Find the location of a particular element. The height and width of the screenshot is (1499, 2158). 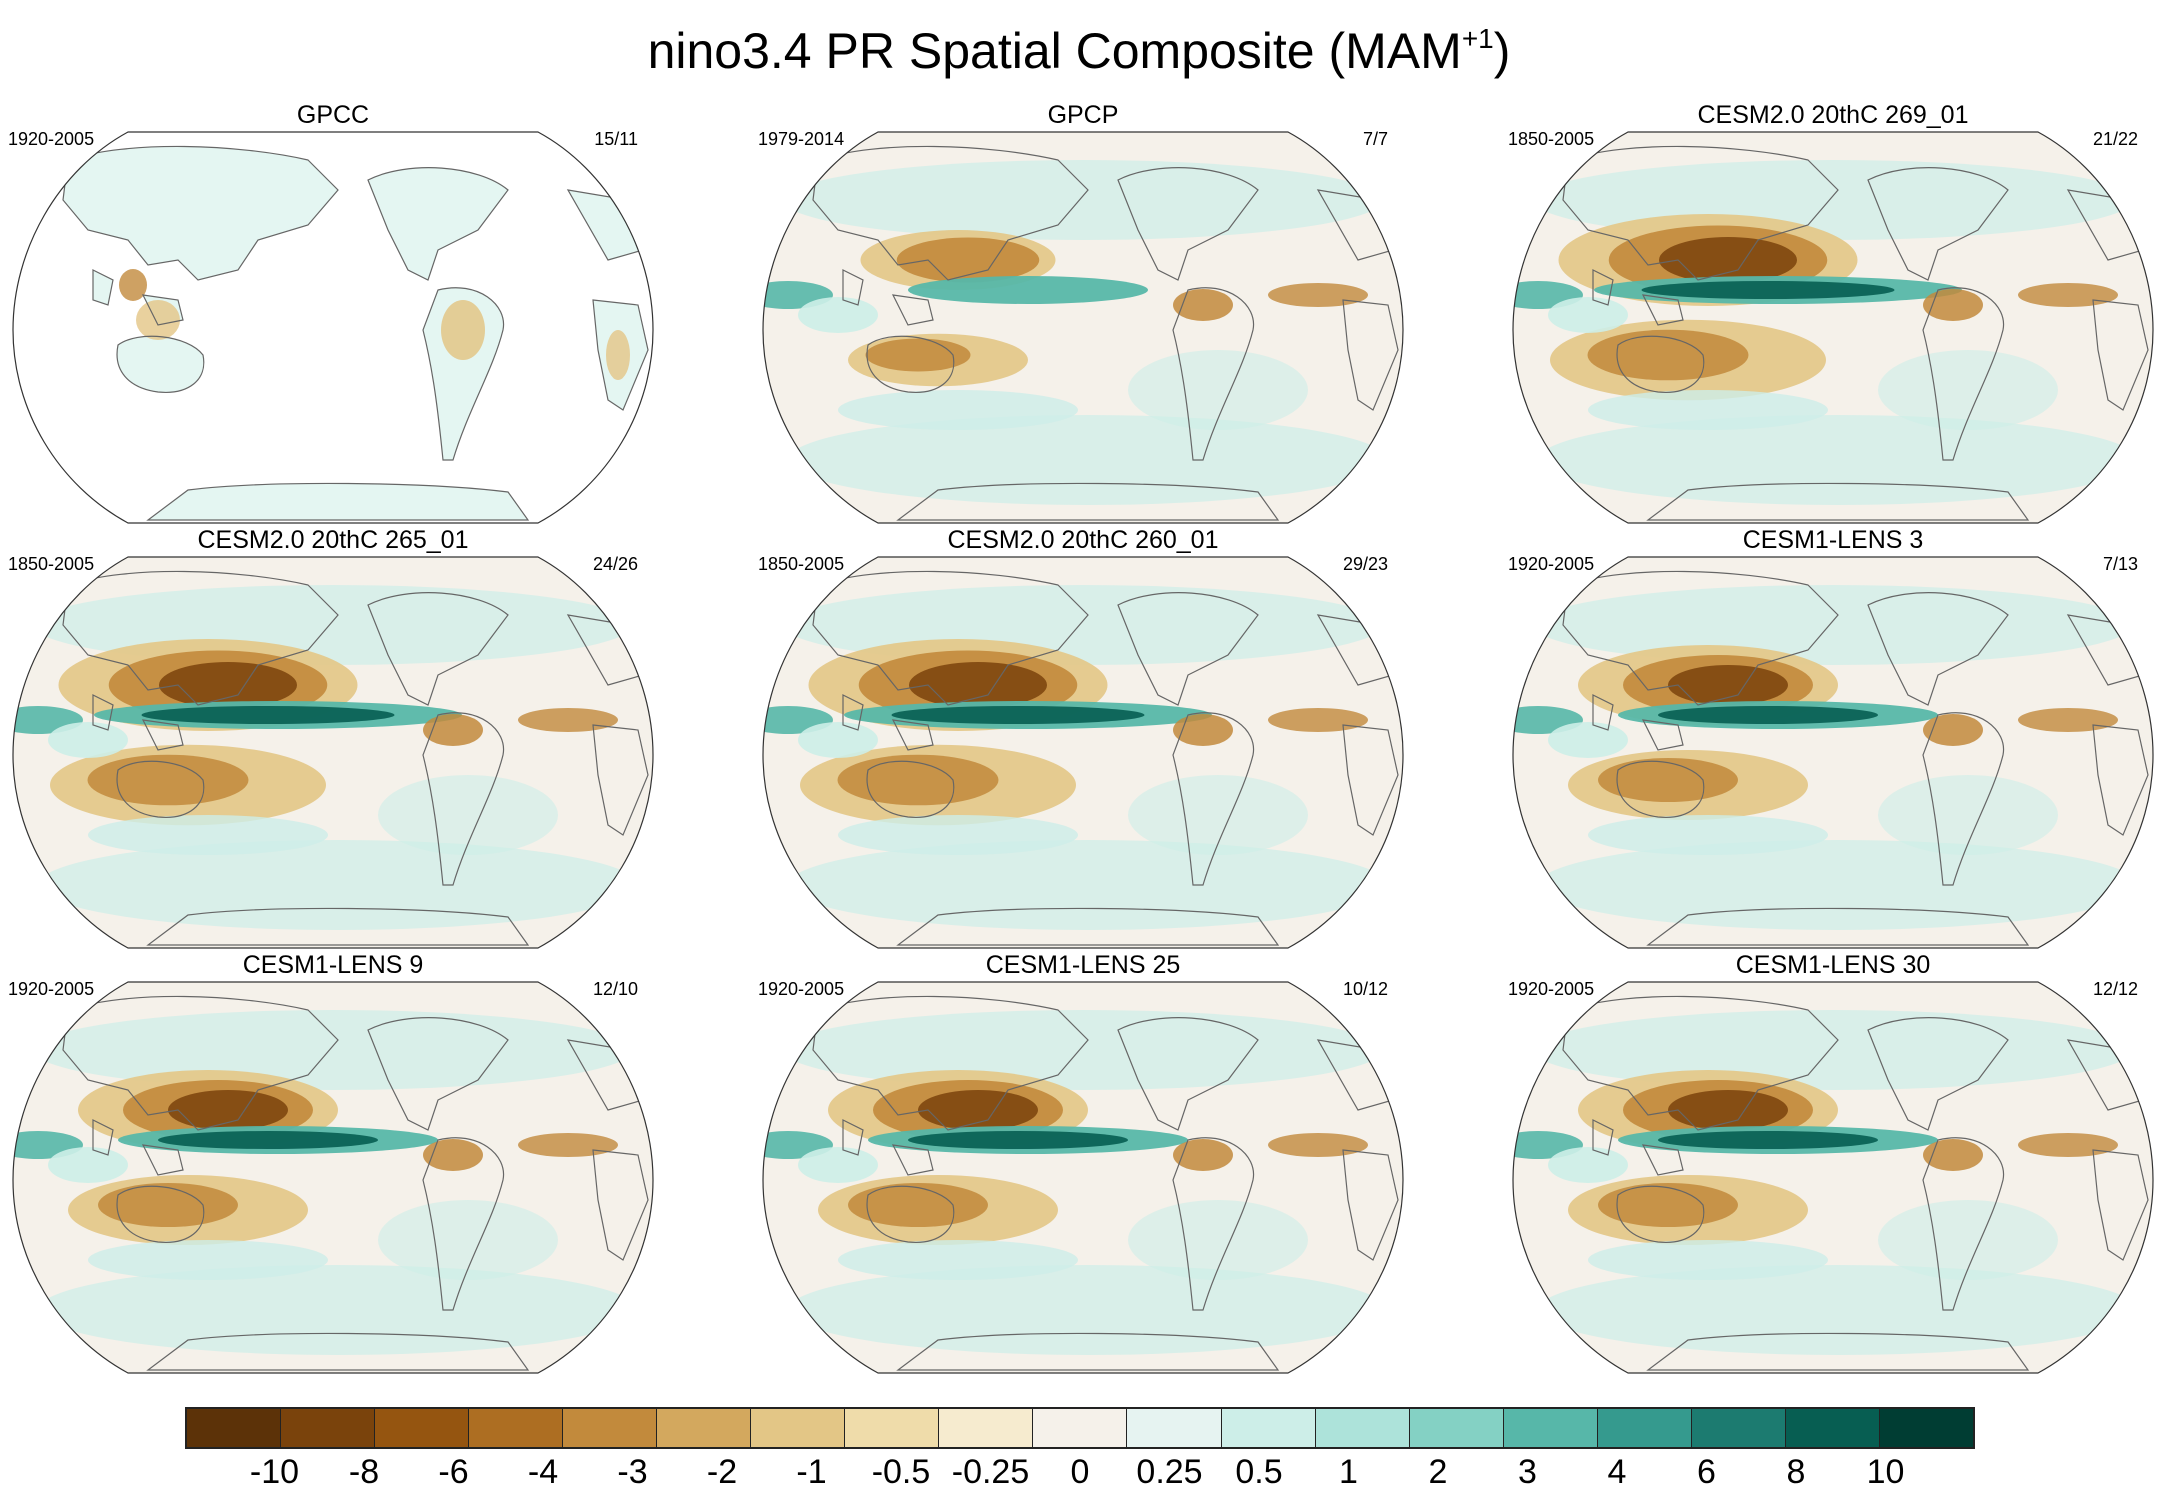

panel-title: CESM2.0 20thC 260_01 is located at coordinates (1083, 540).